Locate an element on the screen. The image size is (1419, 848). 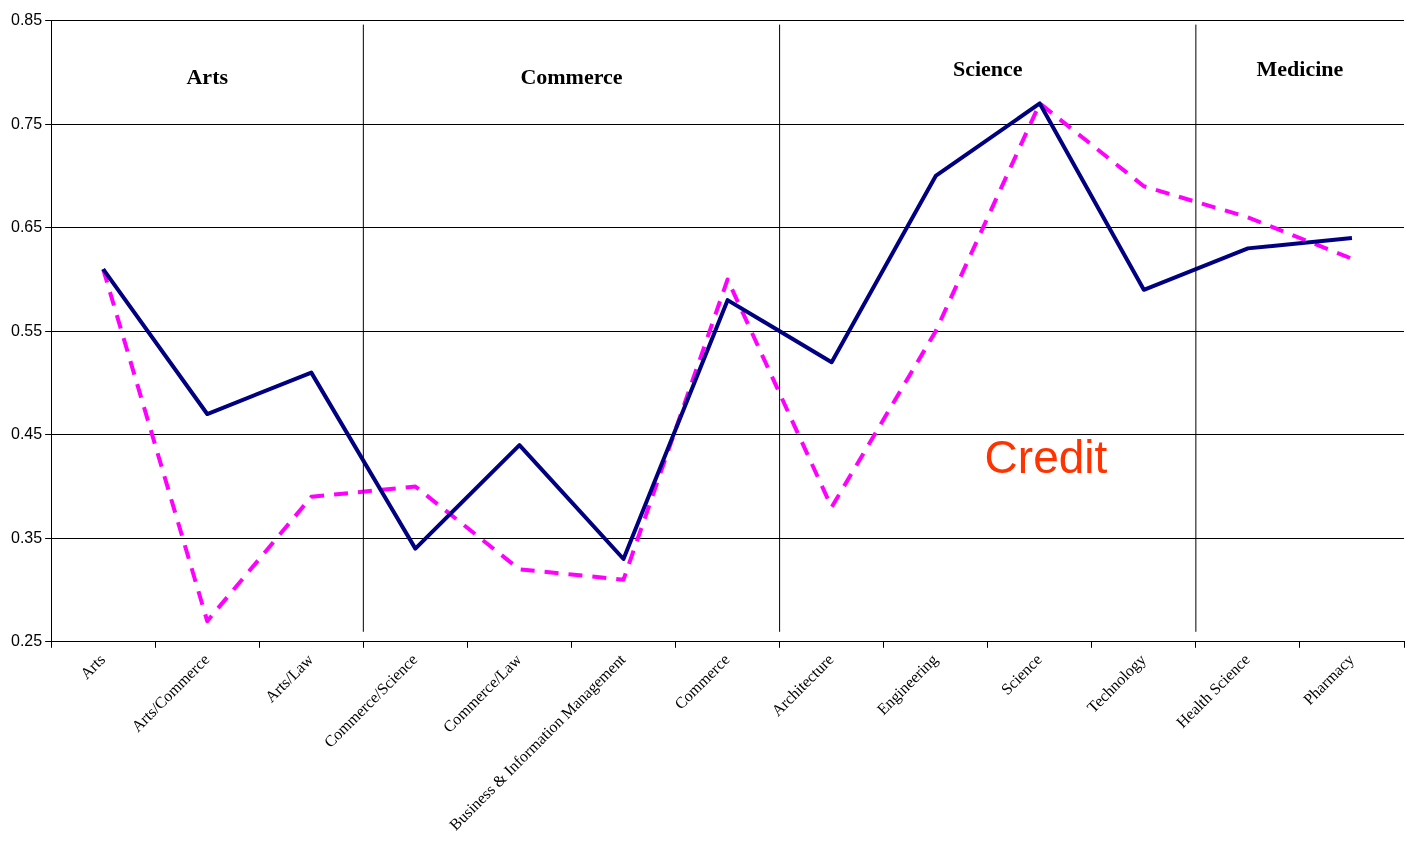
annotation: Commerce is located at coordinates (571, 77).